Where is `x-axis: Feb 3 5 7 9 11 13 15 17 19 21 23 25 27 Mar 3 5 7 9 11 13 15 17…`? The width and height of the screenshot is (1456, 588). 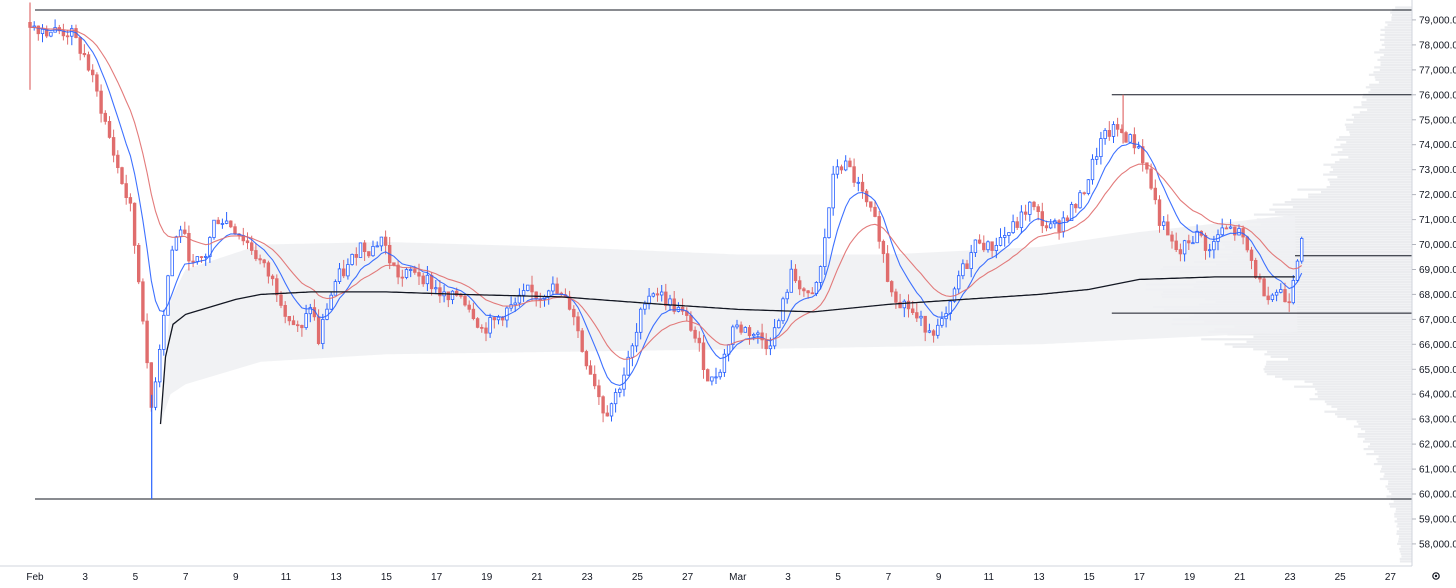
x-axis: Feb 3 5 7 9 11 13 15 17 19 21 23 25 27 Mar 3 5 7 9 11 13 15 17… is located at coordinates (706, 574).